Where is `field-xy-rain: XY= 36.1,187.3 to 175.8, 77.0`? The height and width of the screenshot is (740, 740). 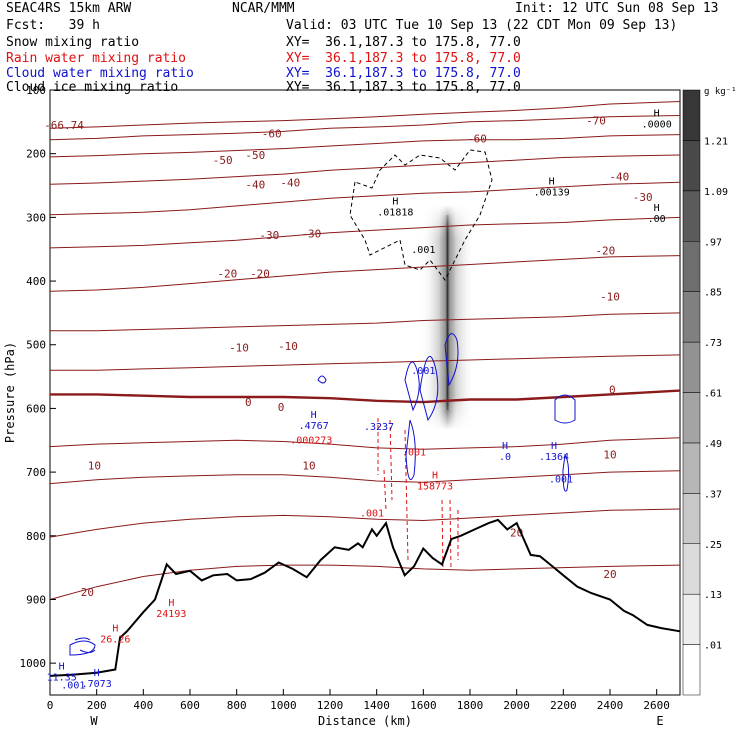 field-xy-rain: XY= 36.1,187.3 to 175.8, 77.0 is located at coordinates (403, 58).